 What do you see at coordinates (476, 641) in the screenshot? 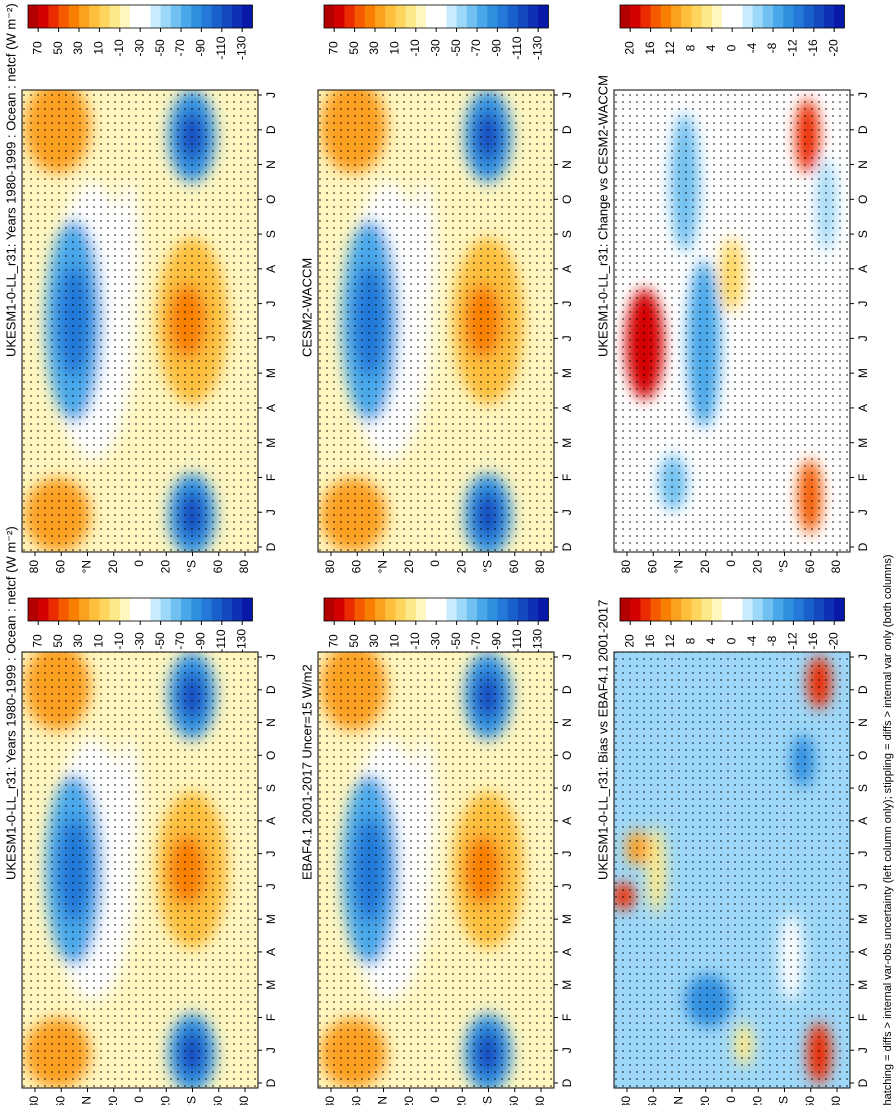
I see `colorbar-label: -70` at bounding box center [476, 641].